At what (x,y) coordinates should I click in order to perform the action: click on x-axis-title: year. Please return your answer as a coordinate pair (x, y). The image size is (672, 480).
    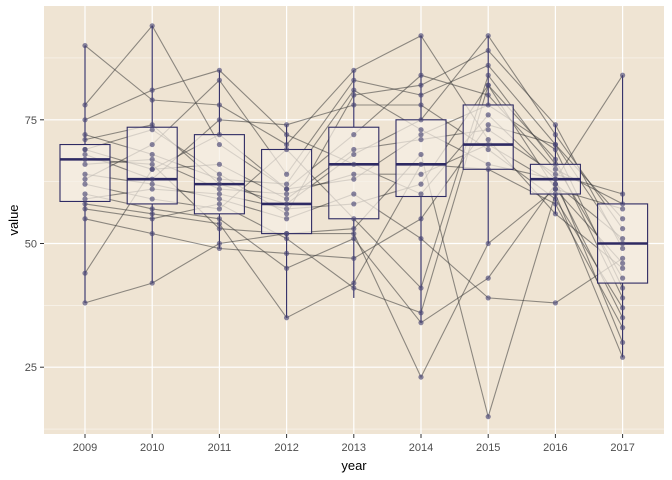
    Looking at the image, I should click on (354, 465).